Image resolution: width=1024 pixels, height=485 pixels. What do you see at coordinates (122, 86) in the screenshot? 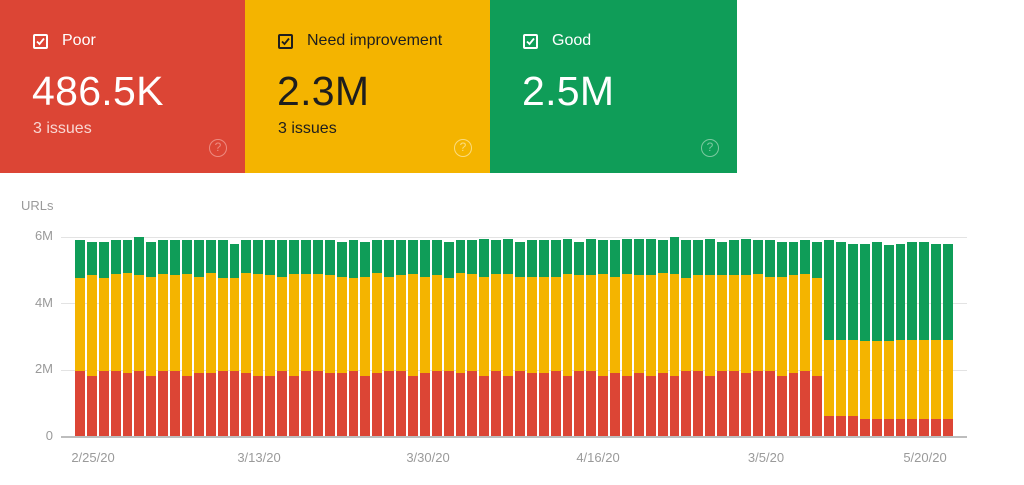
I see `poor-card: Poor 486.5K 3 issues ?` at bounding box center [122, 86].